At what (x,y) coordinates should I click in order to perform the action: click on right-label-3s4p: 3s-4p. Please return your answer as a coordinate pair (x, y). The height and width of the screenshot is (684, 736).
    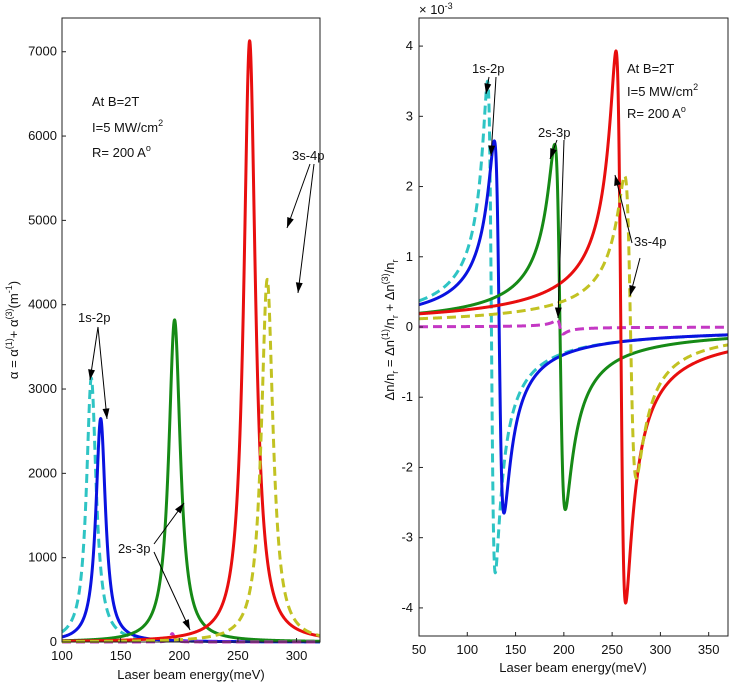
    Looking at the image, I should click on (650, 241).